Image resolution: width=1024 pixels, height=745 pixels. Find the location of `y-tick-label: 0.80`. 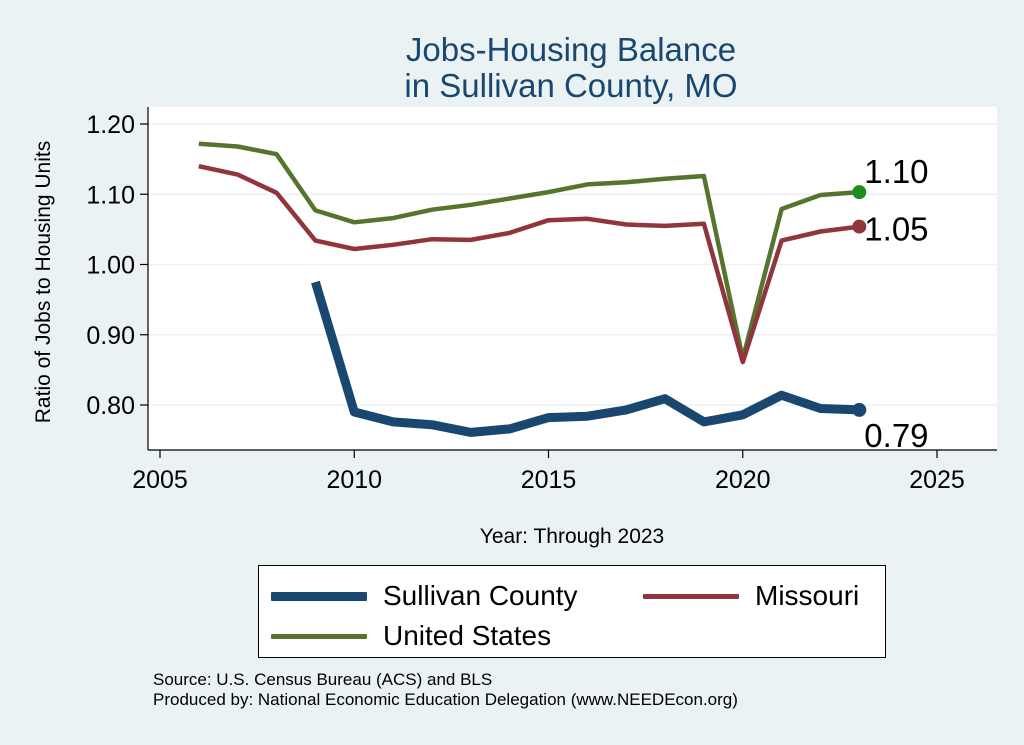

y-tick-label: 0.80 is located at coordinates (110, 406).